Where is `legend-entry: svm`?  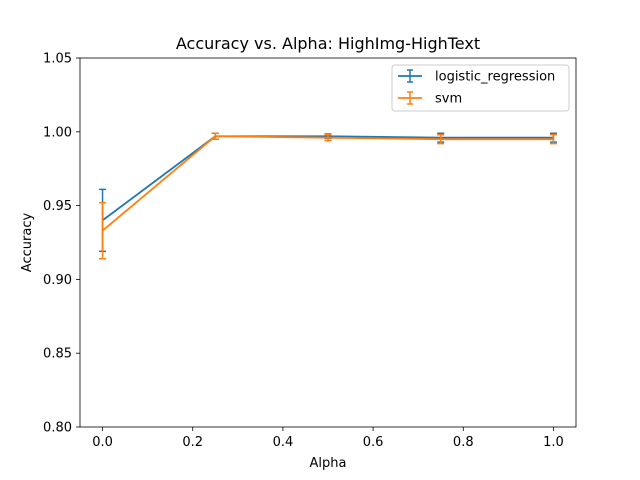
legend-entry: svm is located at coordinates (430, 99).